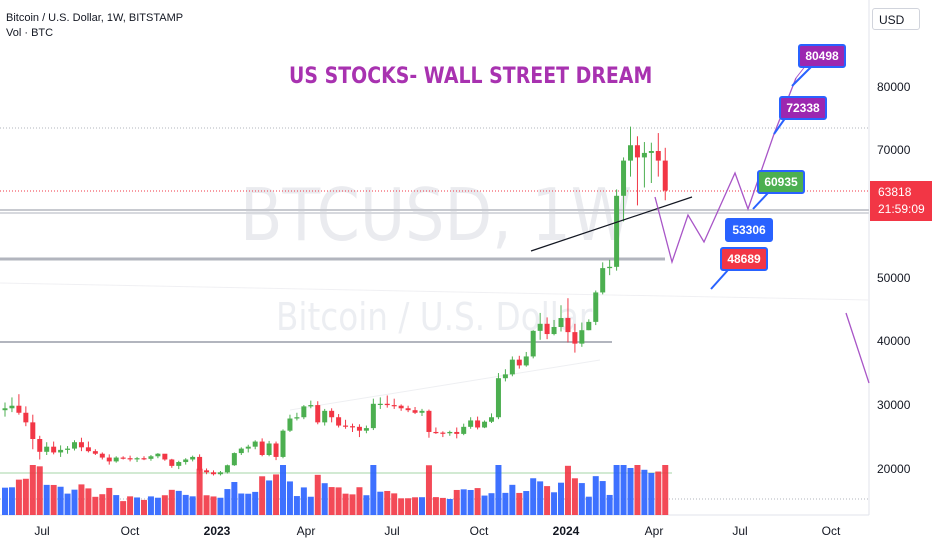 The height and width of the screenshot is (550, 932). Describe the element at coordinates (479, 531) in the screenshot. I see `time-tick: Oct` at that location.